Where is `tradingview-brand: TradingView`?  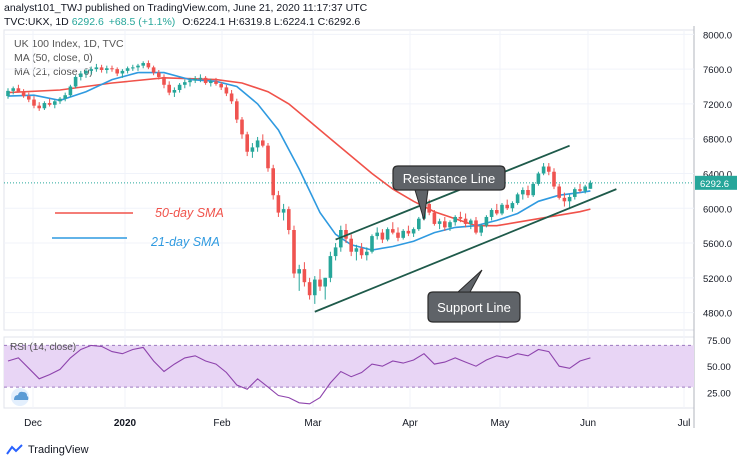
tradingview-brand: TradingView is located at coordinates (58, 450).